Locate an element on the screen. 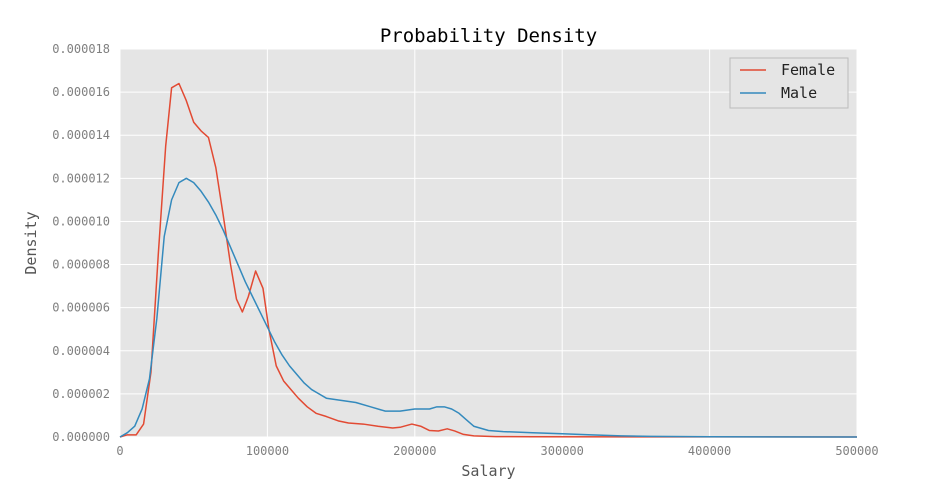 Image resolution: width=952 pixels, height=486 pixels. y-tick-label: 0.000004 is located at coordinates (81, 351).